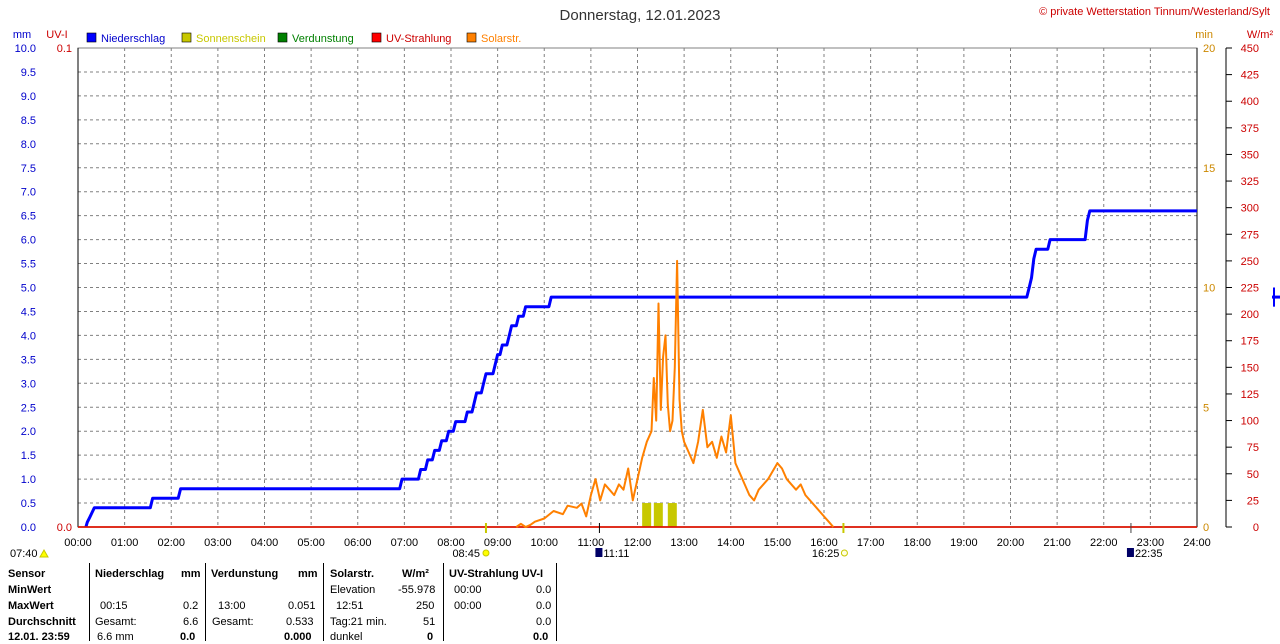 The image size is (1280, 644). Describe the element at coordinates (28, 360) in the screenshot. I see `mm-tick-label: 3.5` at that location.